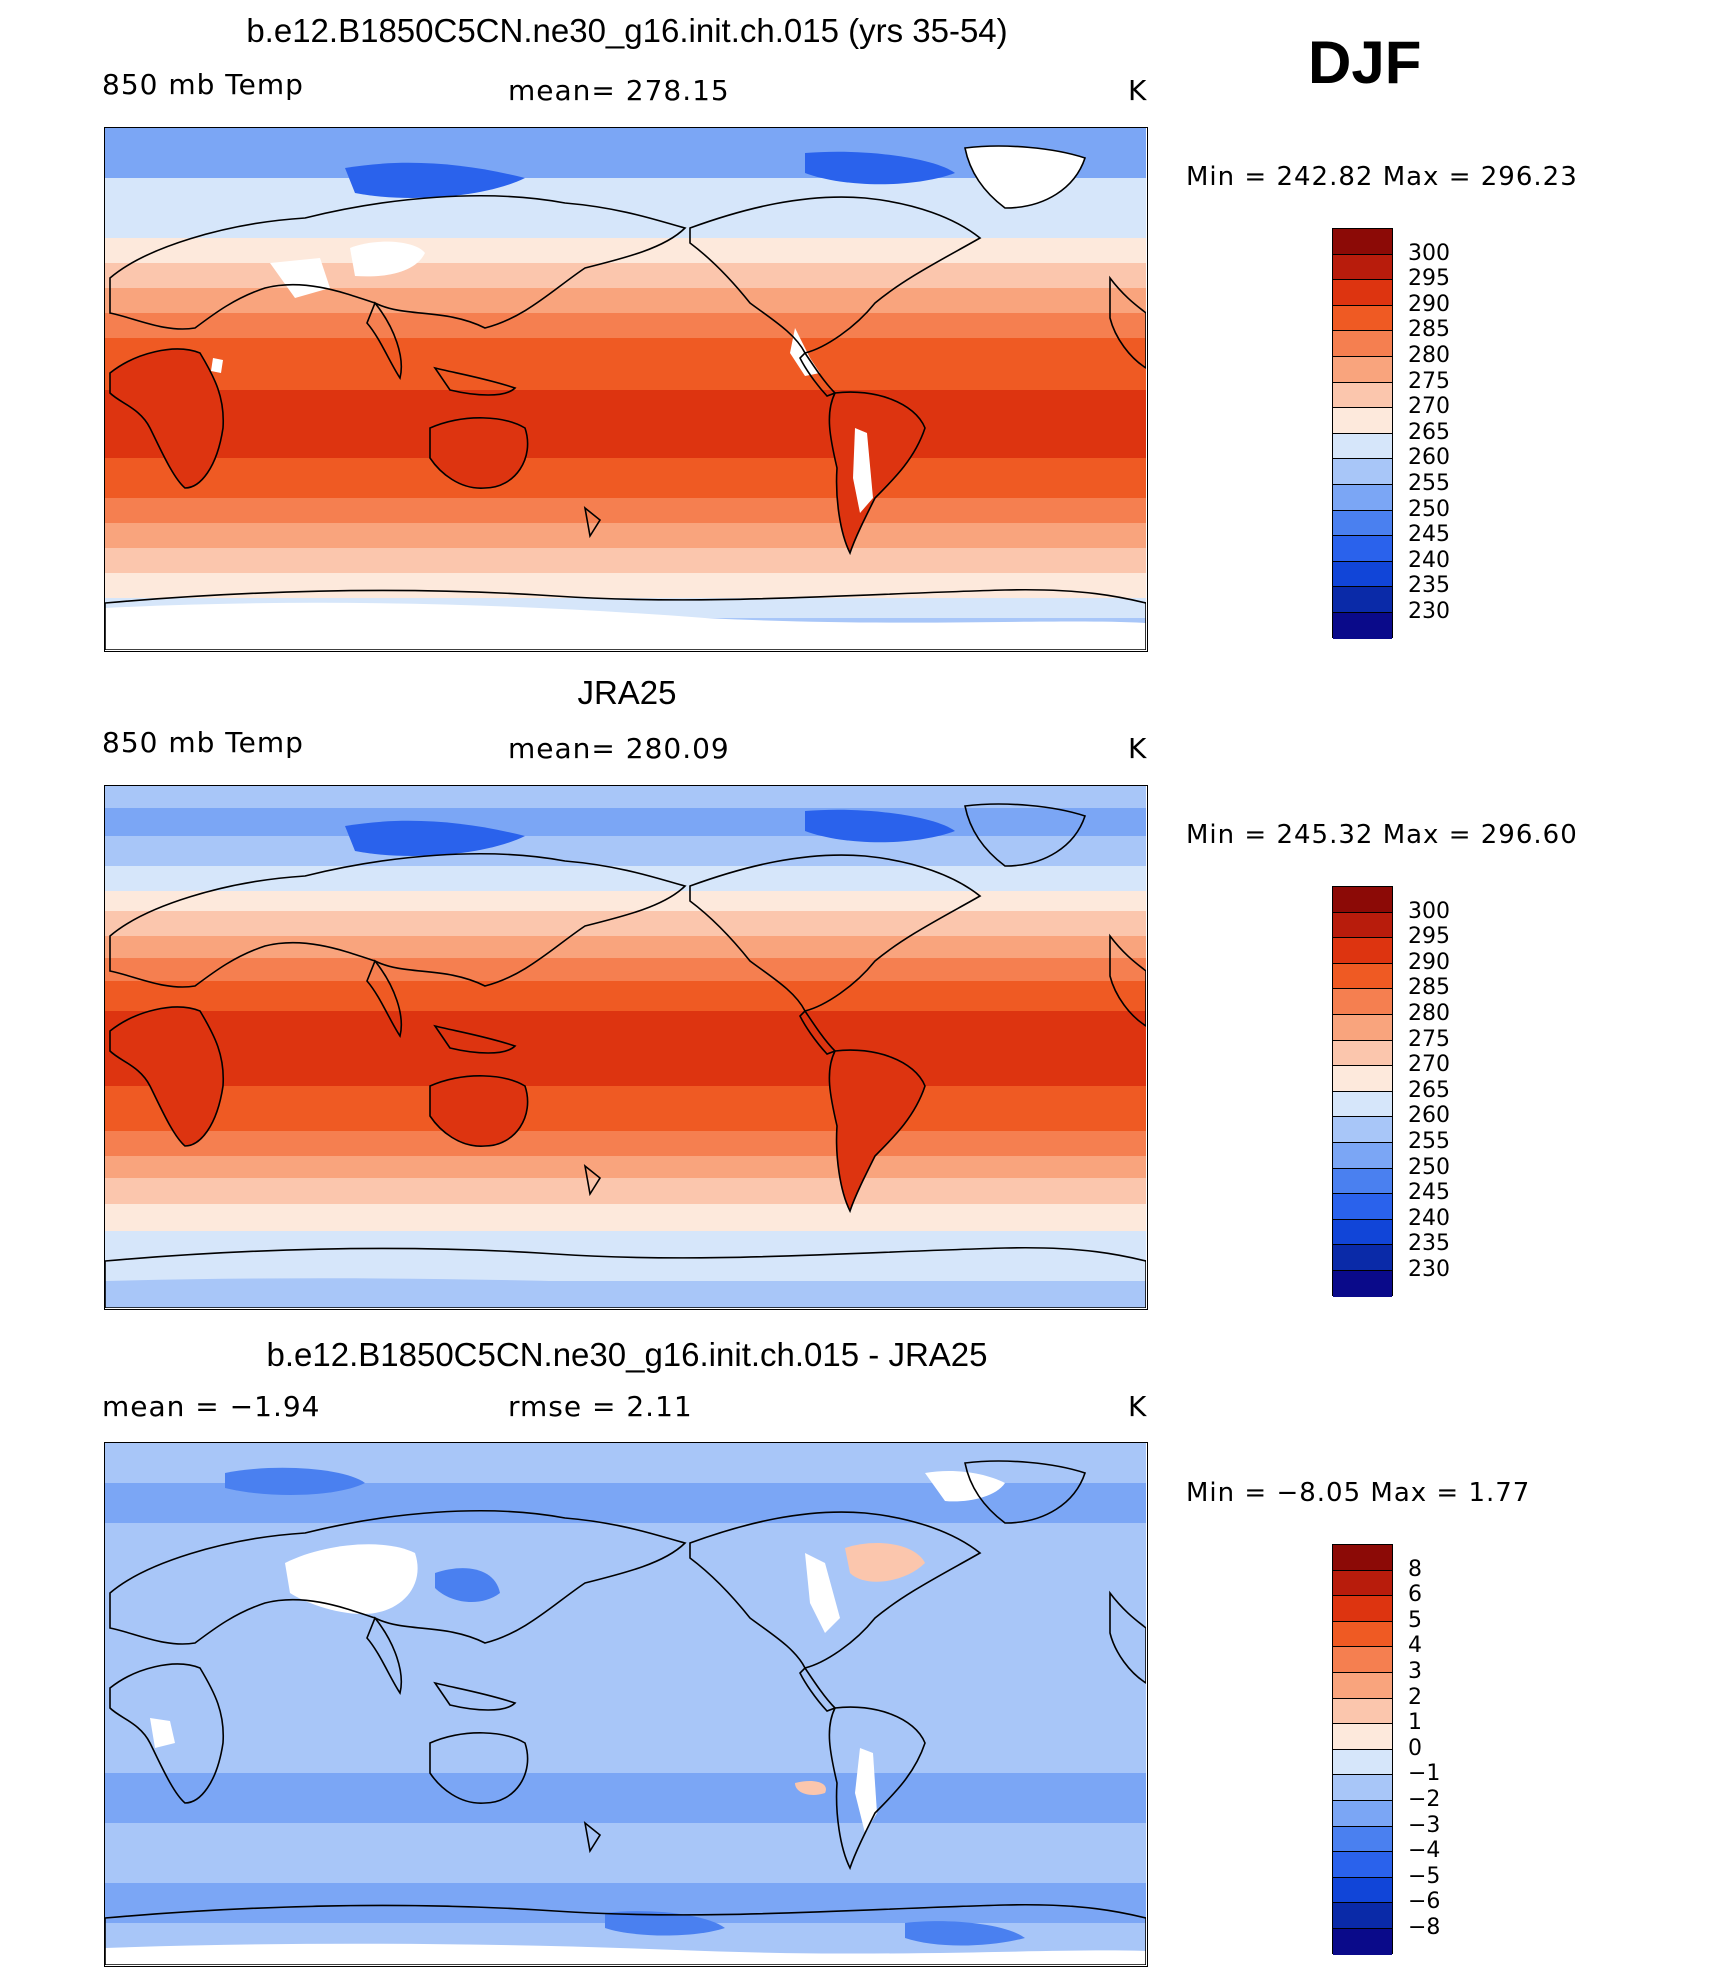 This screenshot has width=1710, height=1981. What do you see at coordinates (619, 90) in the screenshot?
I see `panel-1-mean-label: mean= 278.15` at bounding box center [619, 90].